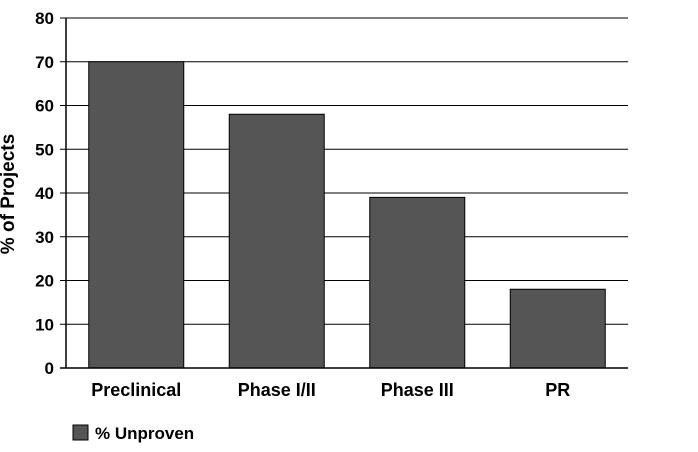 This screenshot has width=698, height=452. Describe the element at coordinates (44, 18) in the screenshot. I see `y-tick-label: 80` at that location.